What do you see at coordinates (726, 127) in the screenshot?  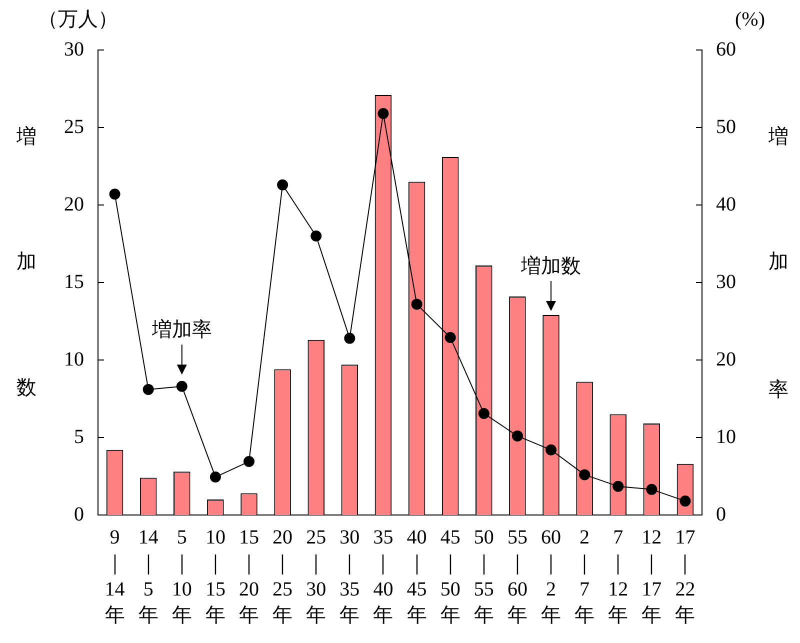 I see `y2-tick-label: 50` at bounding box center [726, 127].